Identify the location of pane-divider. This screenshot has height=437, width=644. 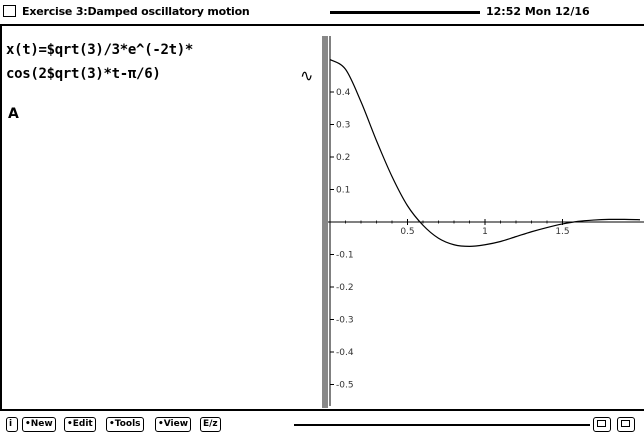
(325, 222).